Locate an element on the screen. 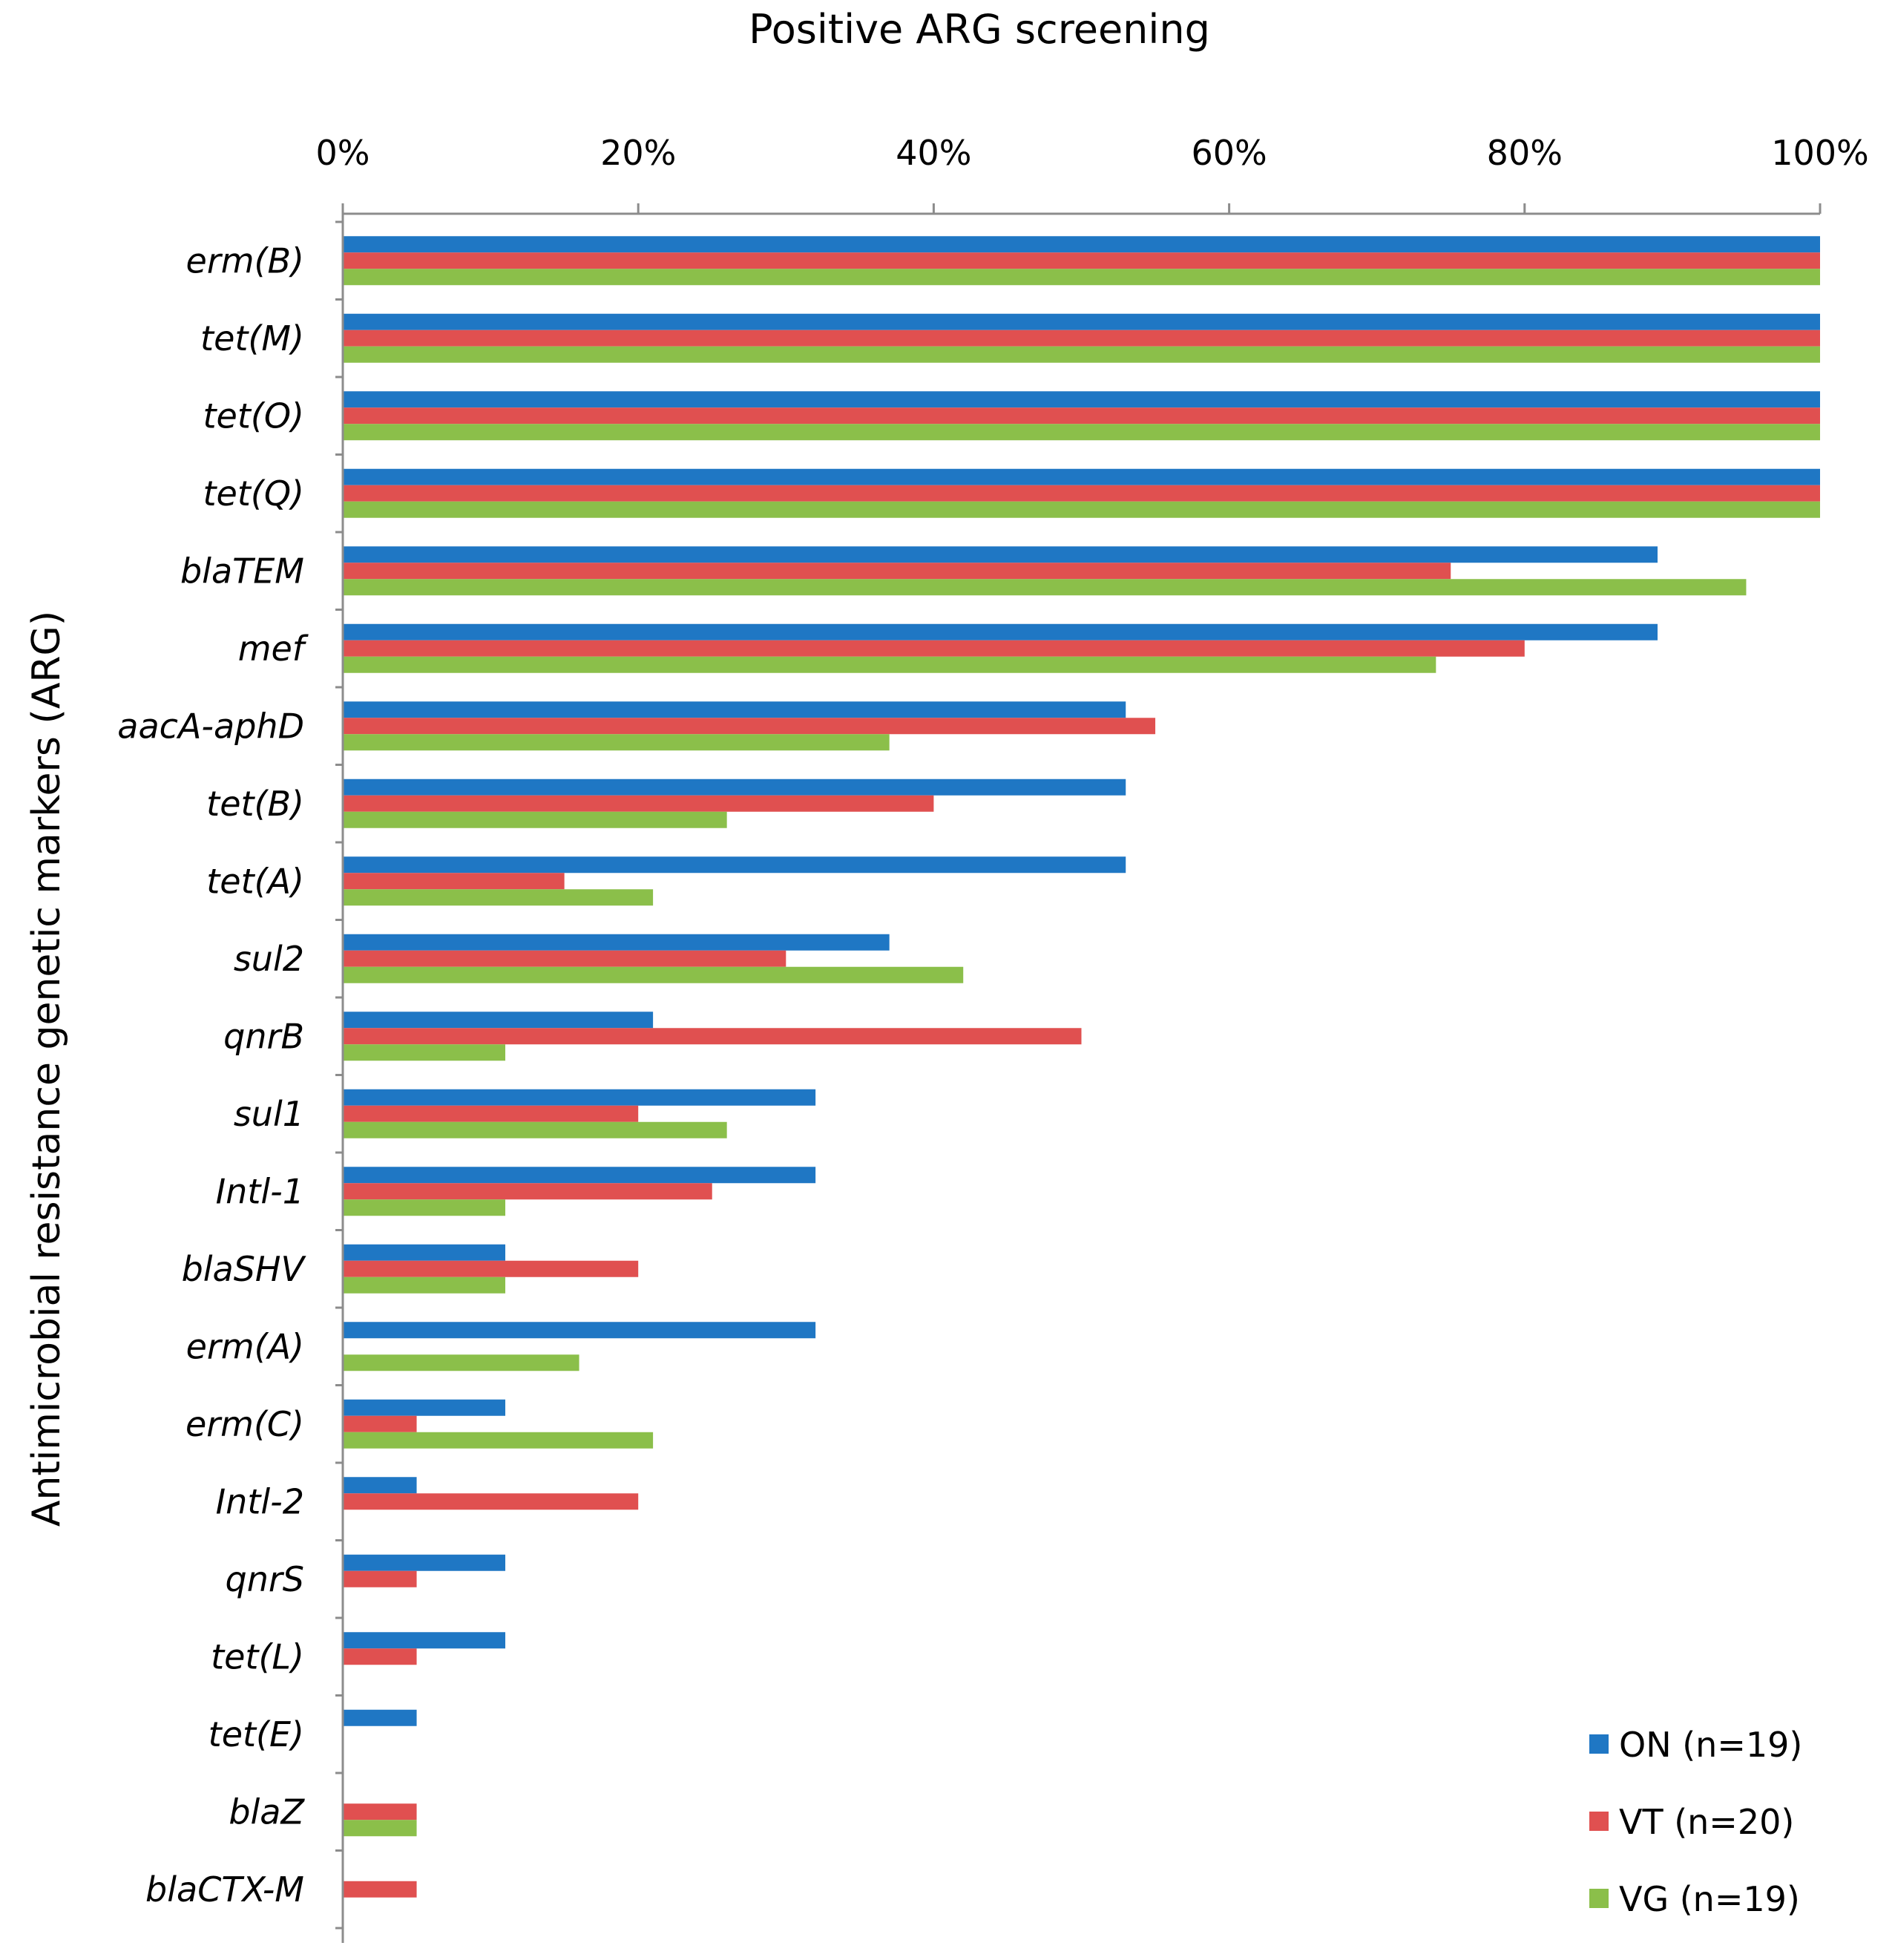  y-tick-label: erm(C) is located at coordinates (244, 1424).